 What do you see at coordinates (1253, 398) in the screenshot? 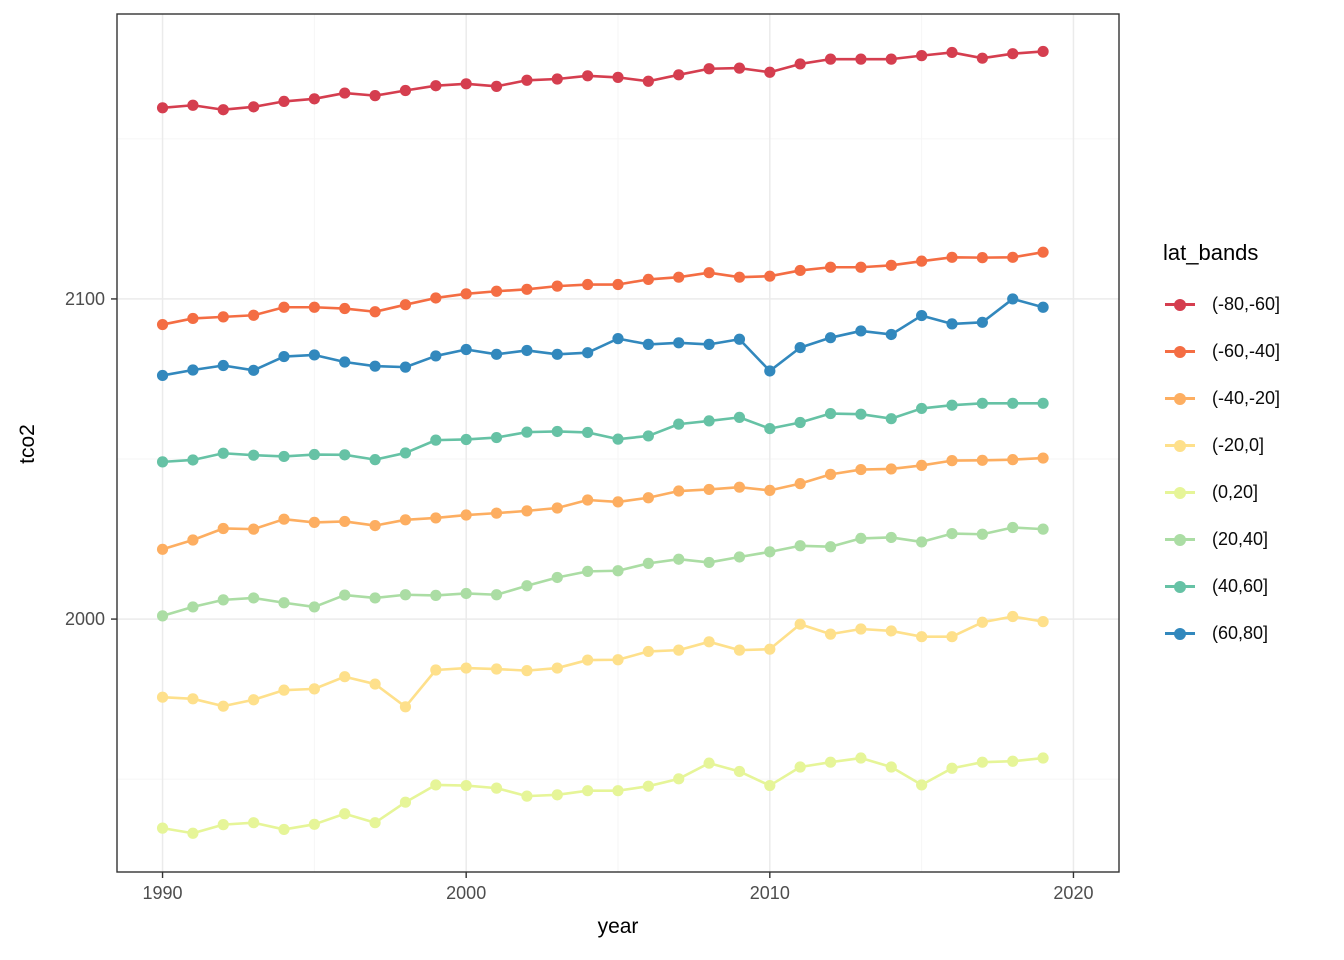
I see `legend-item: (-40,-20]` at bounding box center [1253, 398].